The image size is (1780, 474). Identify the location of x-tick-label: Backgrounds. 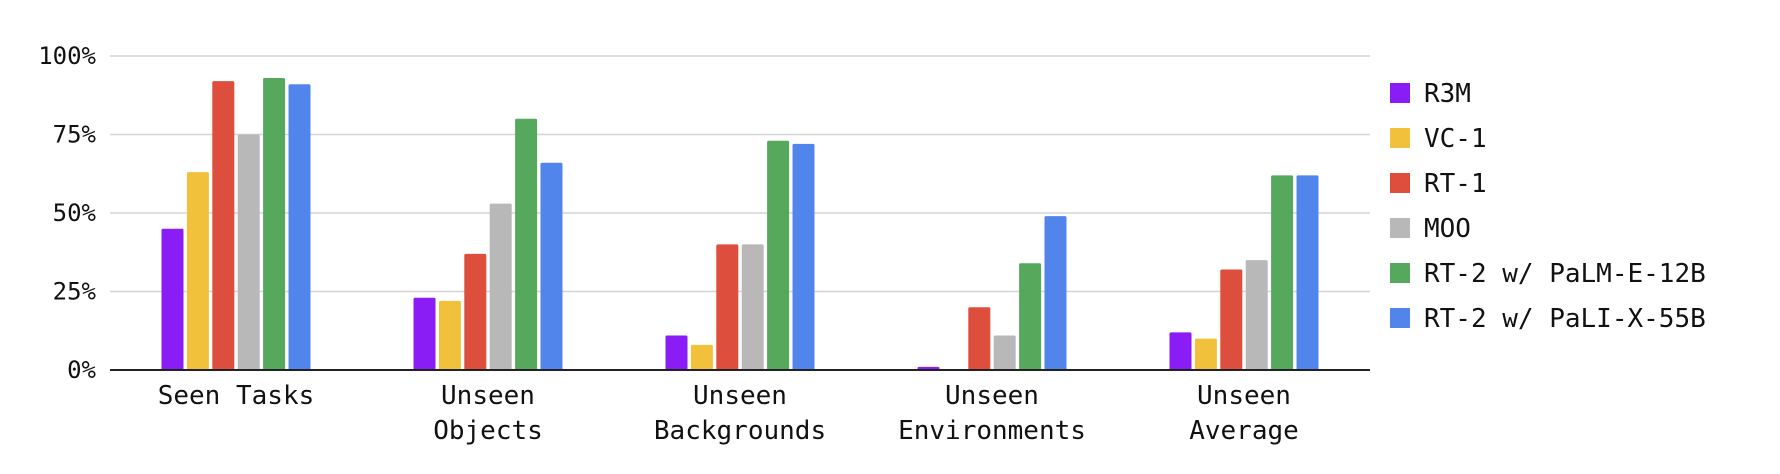
(740, 431).